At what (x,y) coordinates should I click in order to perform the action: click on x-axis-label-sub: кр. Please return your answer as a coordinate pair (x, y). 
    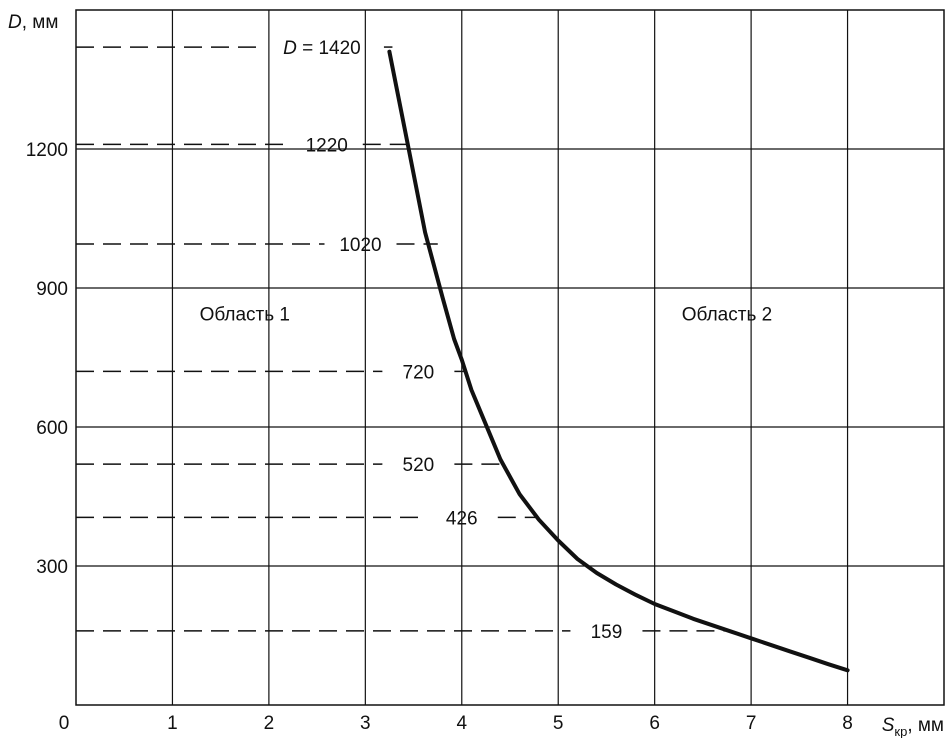
    Looking at the image, I should click on (900, 731).